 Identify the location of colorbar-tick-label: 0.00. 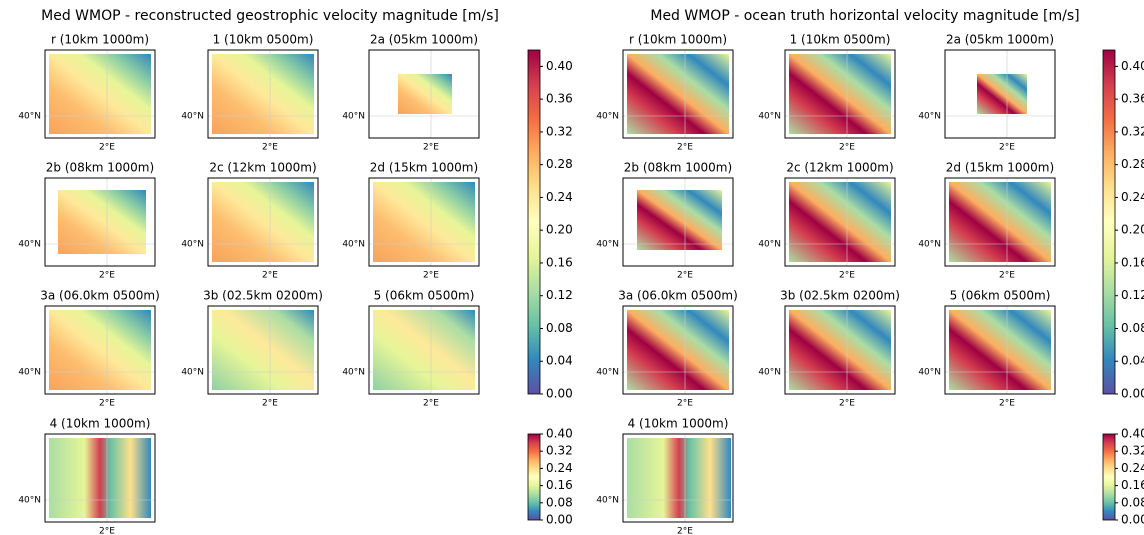
(559, 394).